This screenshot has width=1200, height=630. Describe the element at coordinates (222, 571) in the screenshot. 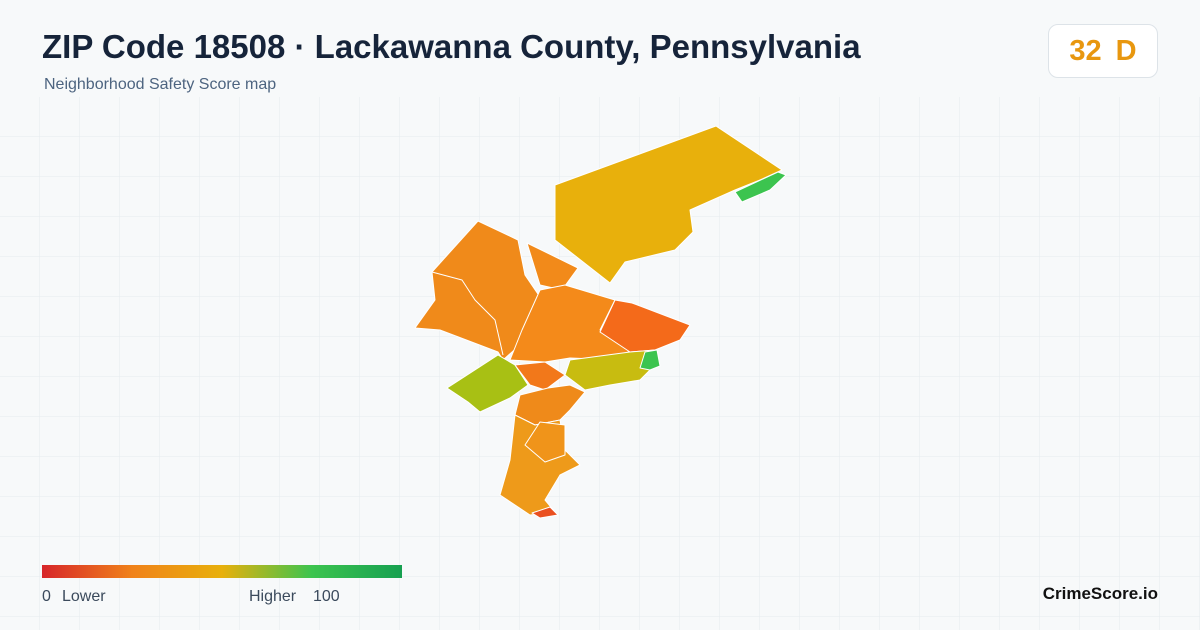

I see `legend-scale` at that location.